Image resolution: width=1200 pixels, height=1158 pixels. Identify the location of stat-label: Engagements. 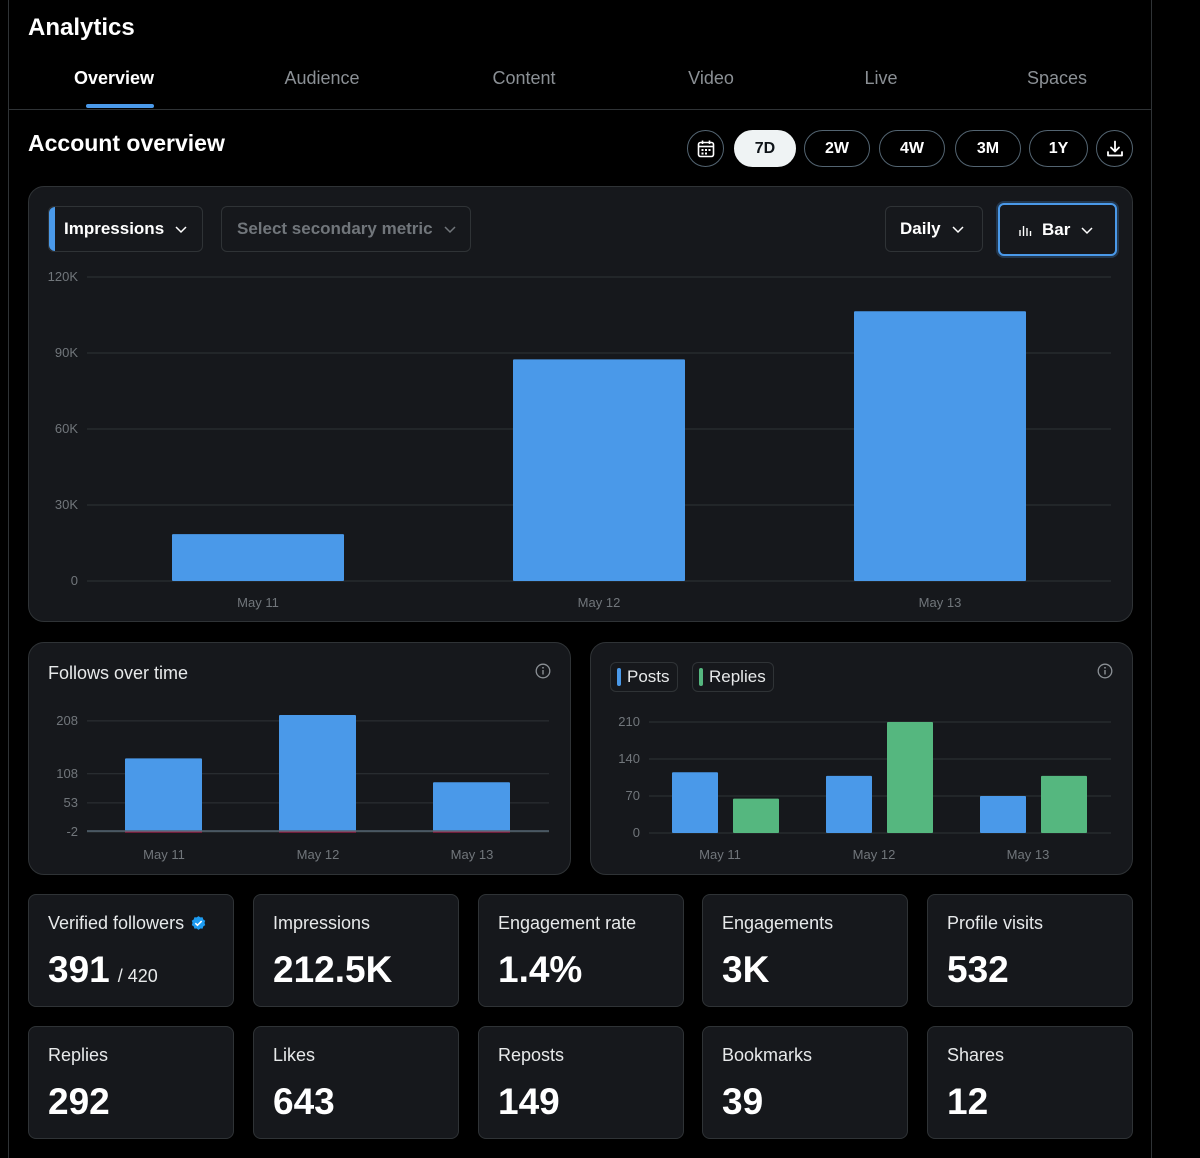
(778, 923).